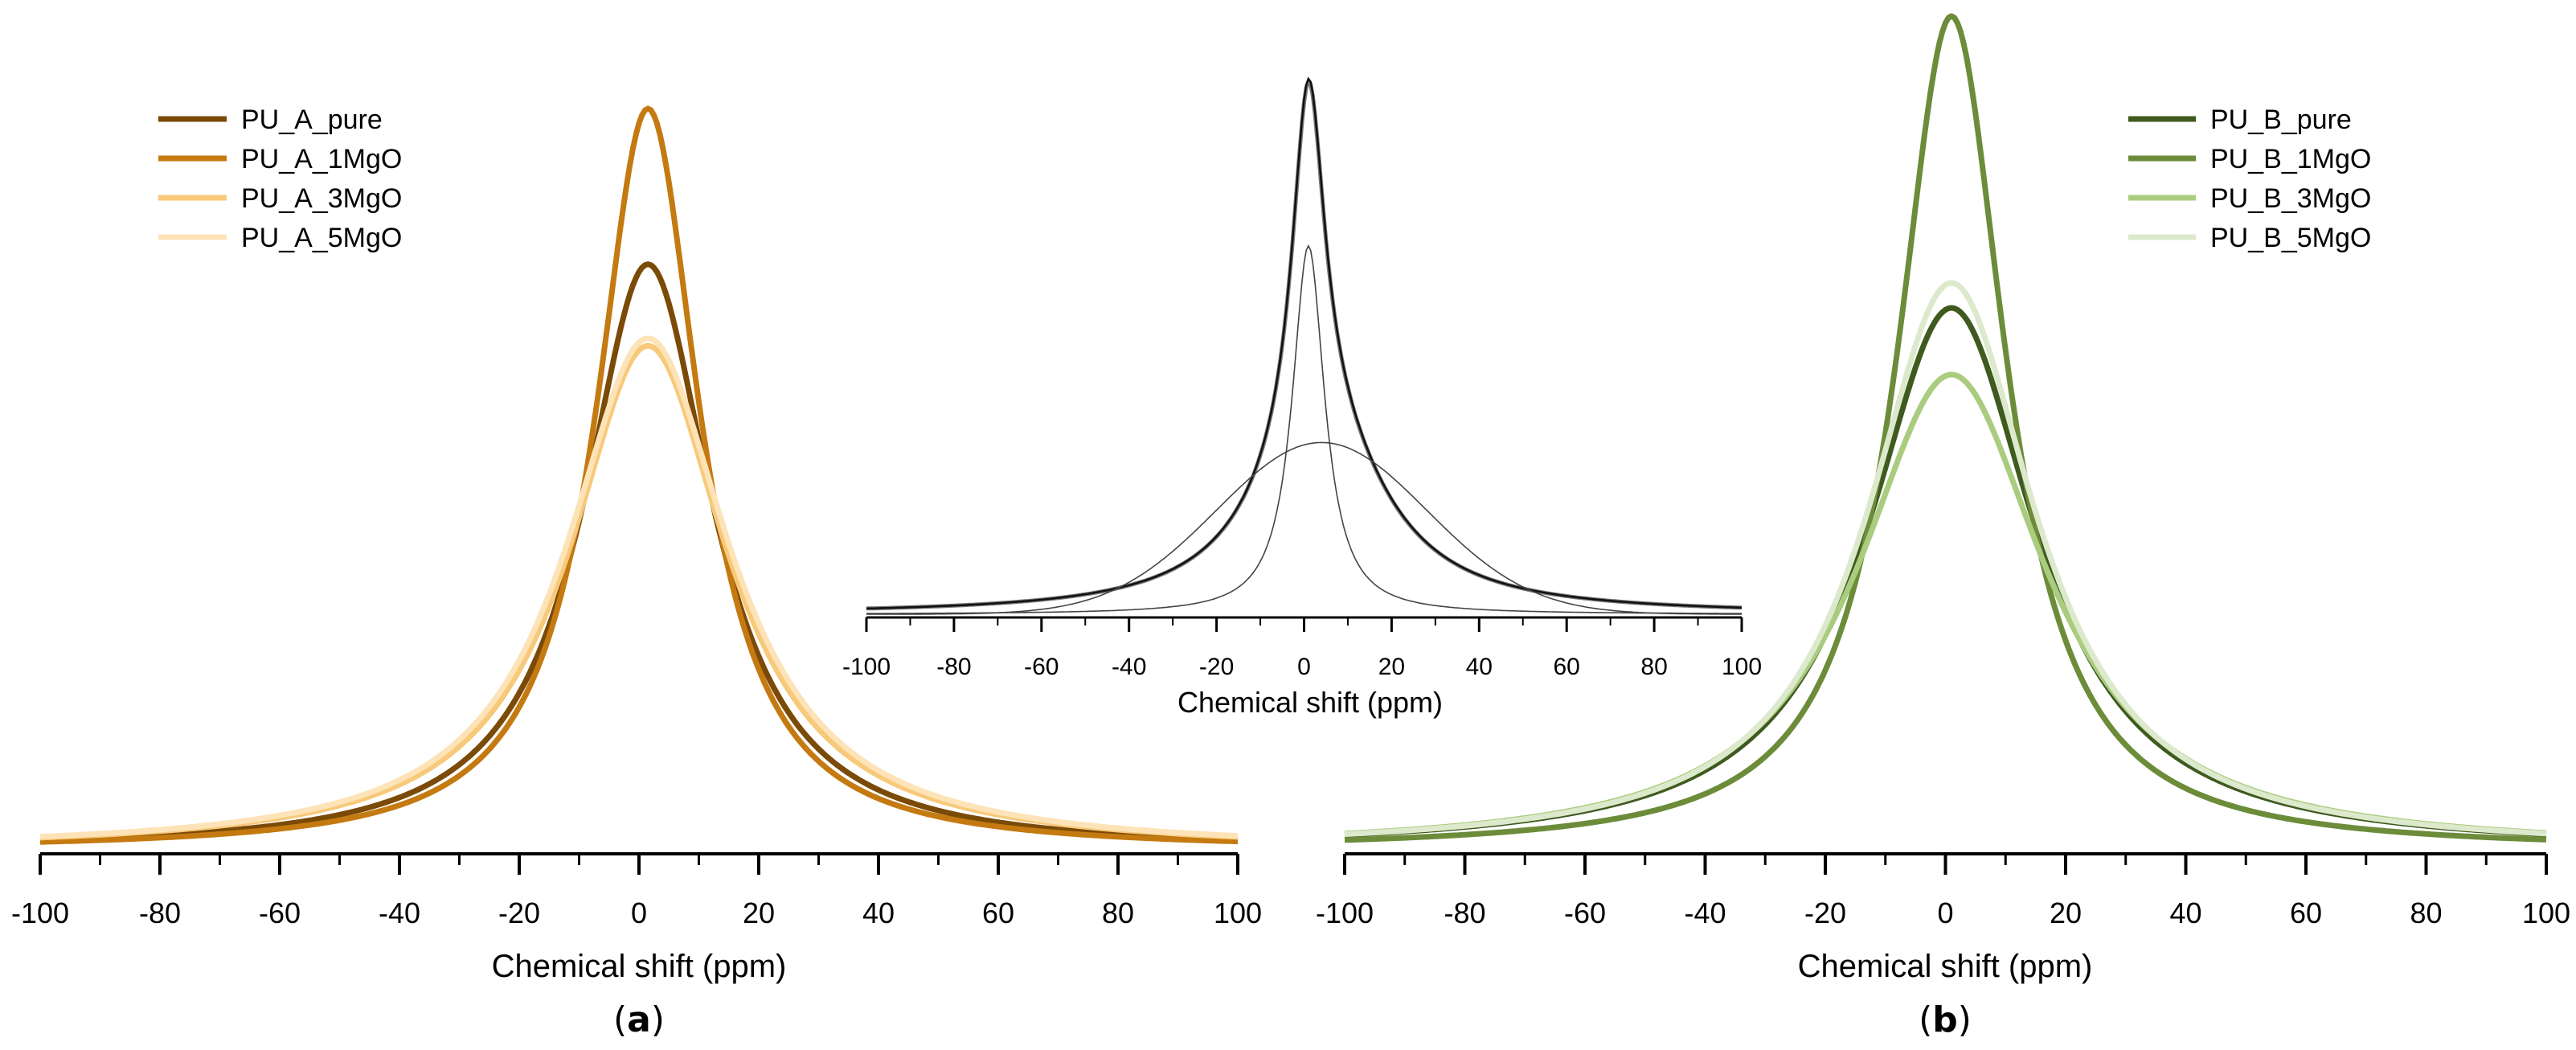 This screenshot has width=2576, height=1050. What do you see at coordinates (2281, 120) in the screenshot?
I see `legend-label: PU_B_pure` at bounding box center [2281, 120].